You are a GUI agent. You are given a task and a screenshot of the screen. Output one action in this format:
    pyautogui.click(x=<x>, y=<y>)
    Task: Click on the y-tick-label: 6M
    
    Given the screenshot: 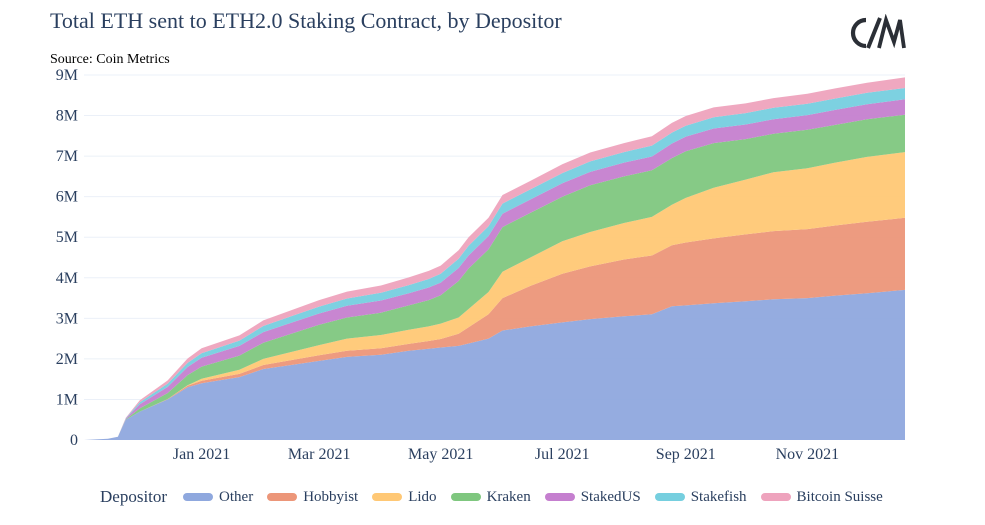 What is the action you would take?
    pyautogui.click(x=67, y=197)
    